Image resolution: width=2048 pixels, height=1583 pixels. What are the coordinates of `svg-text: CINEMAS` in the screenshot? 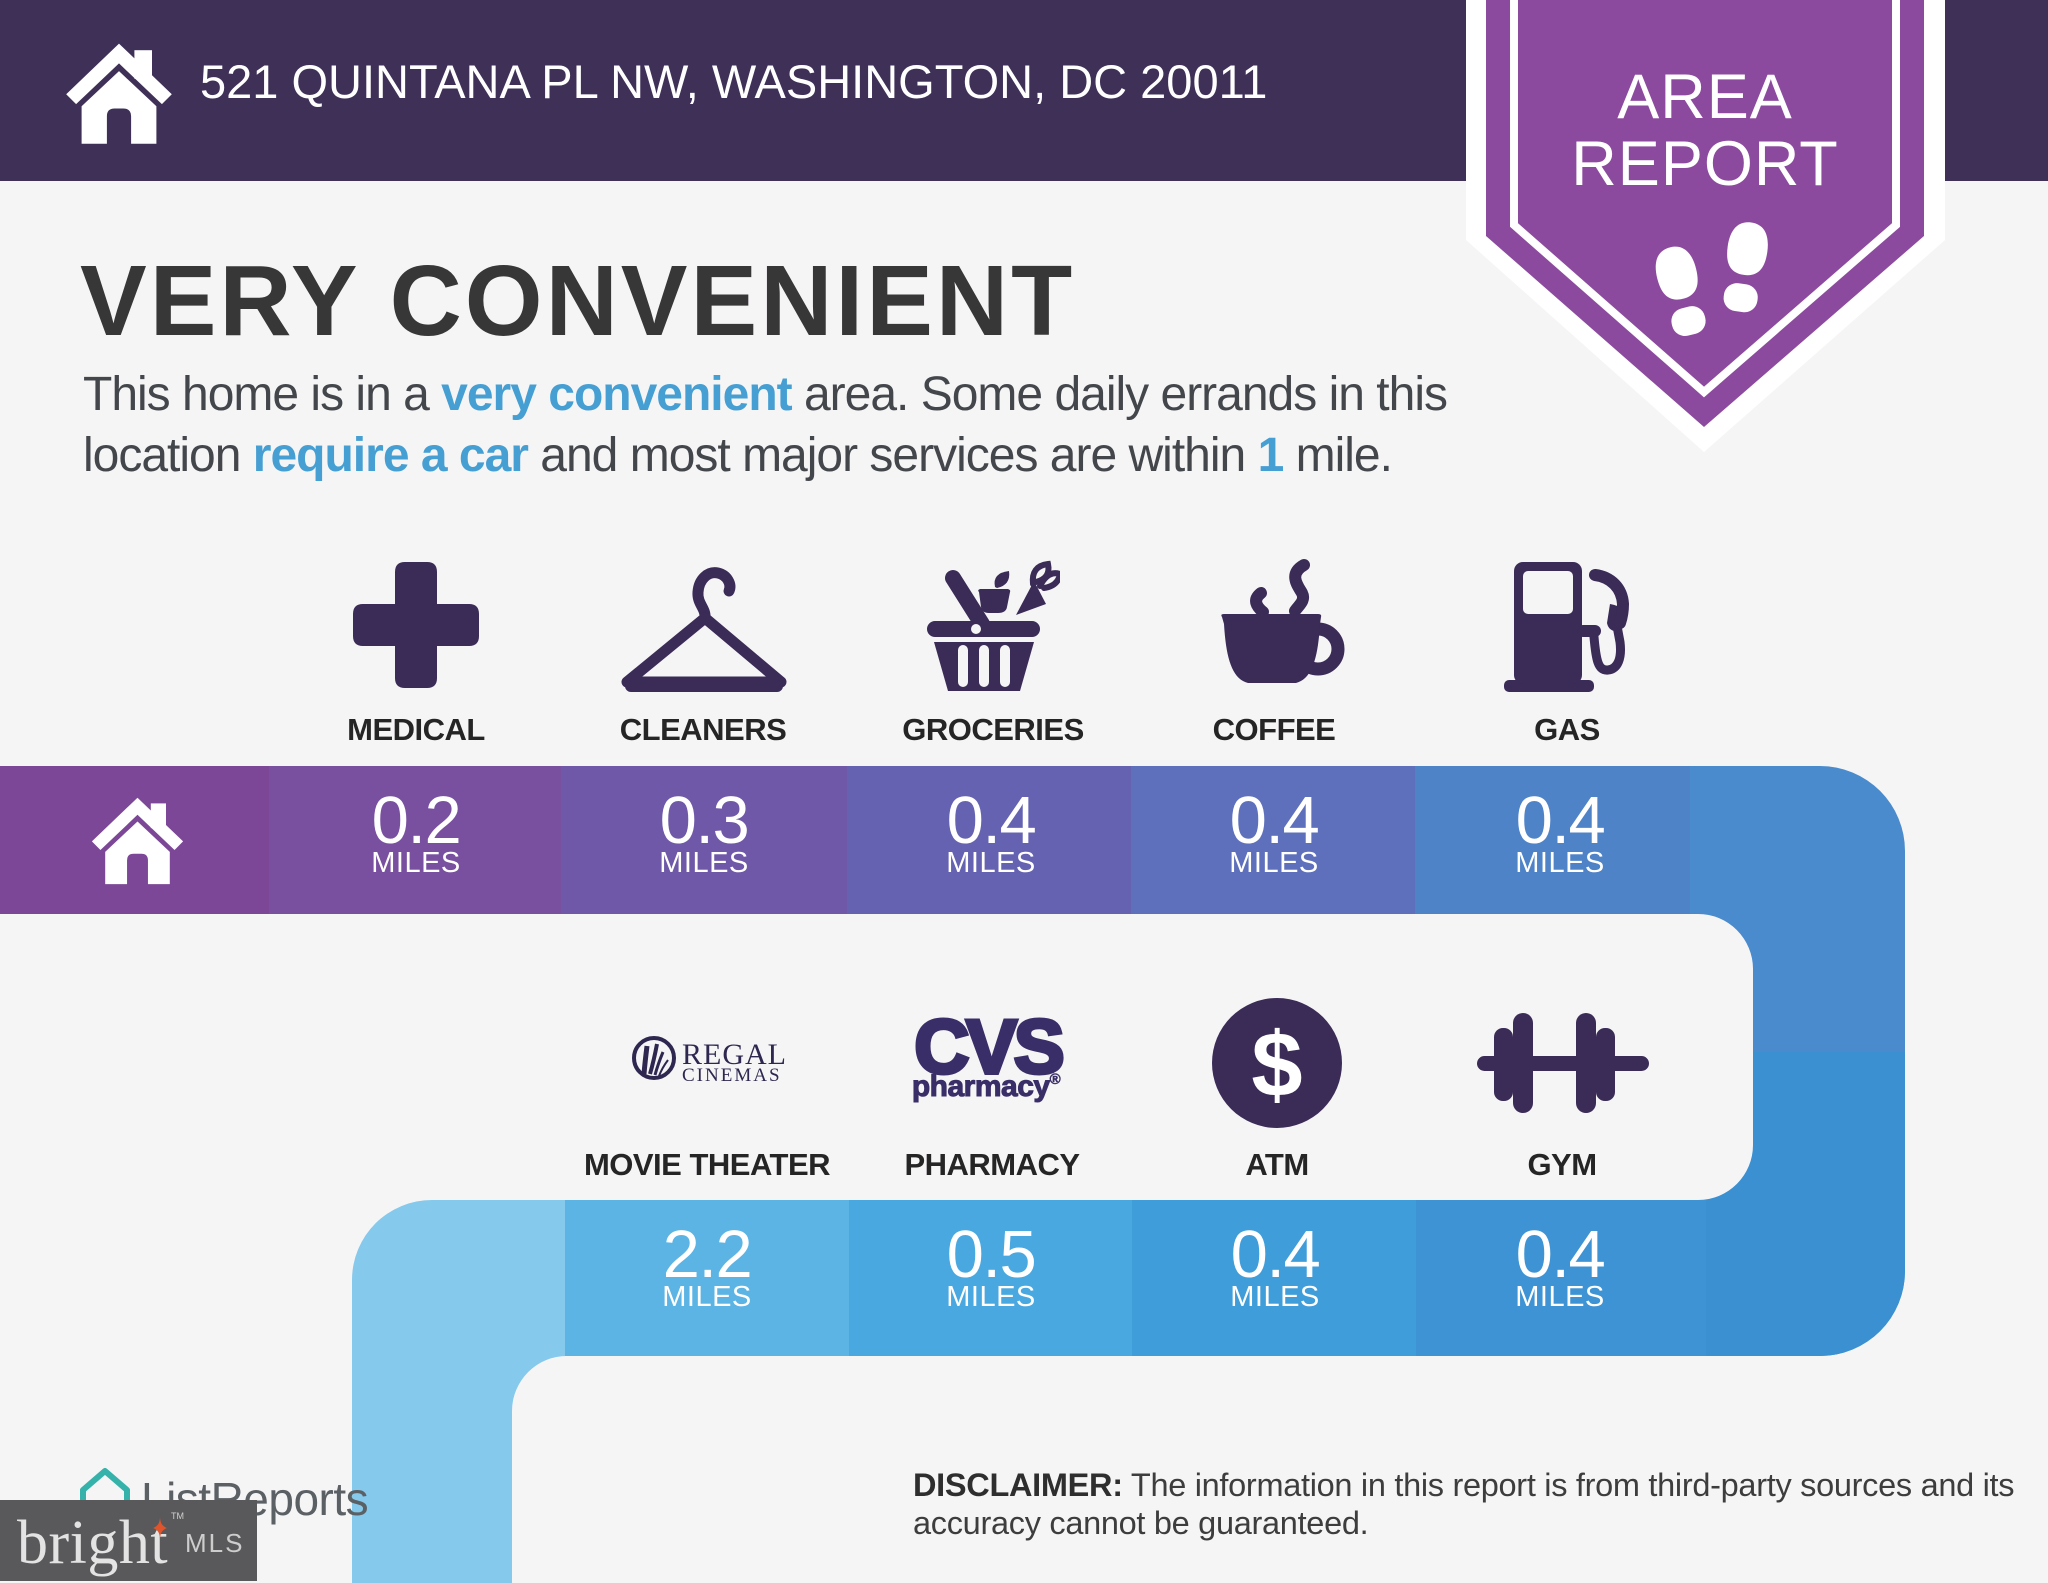 It's located at (732, 1074).